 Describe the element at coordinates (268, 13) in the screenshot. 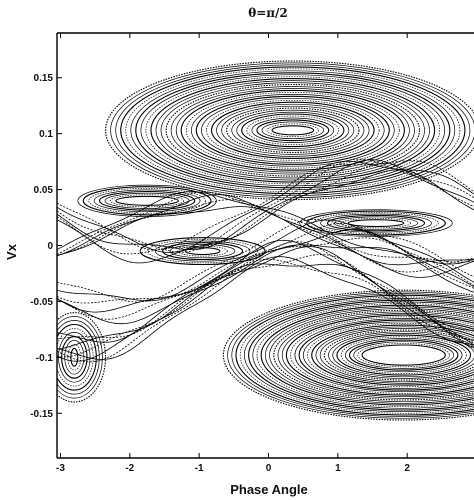

I see `chart-title: θ=π/2` at that location.